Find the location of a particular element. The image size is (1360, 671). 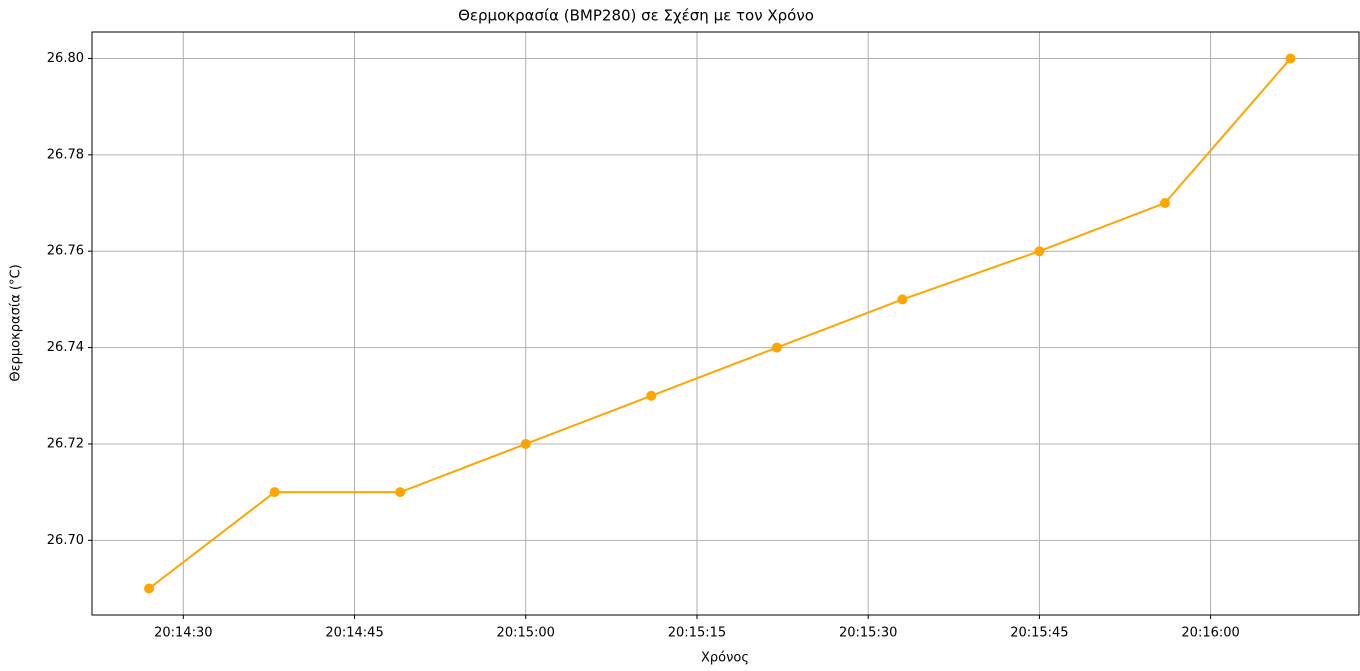

y-tick-label: 26.80 is located at coordinates (65, 58).